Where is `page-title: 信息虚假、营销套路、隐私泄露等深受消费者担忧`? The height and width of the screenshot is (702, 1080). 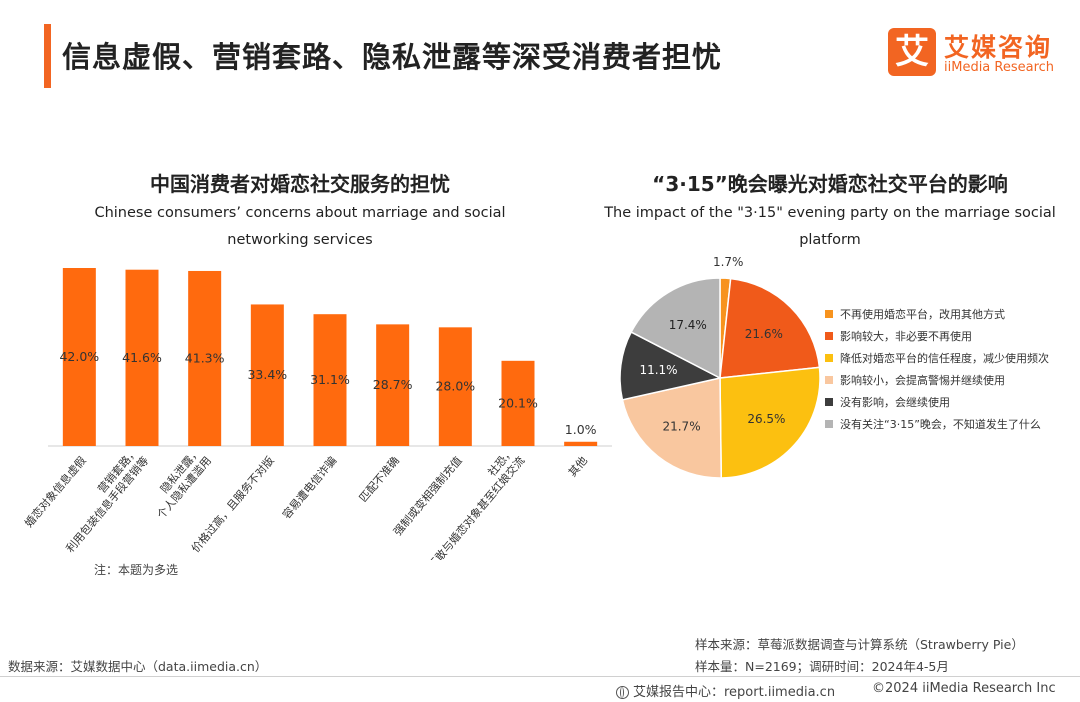
page-title: 信息虚假、营销套路、隐私泄露等深受消费者担忧 is located at coordinates (392, 57).